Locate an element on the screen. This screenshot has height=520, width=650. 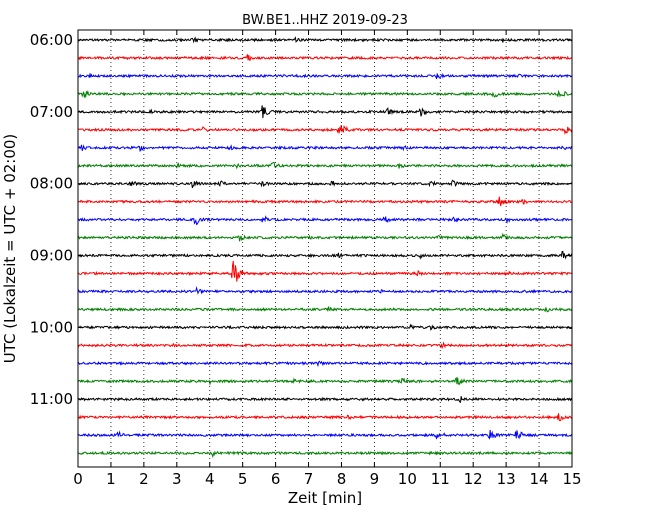
trace-1145-line is located at coordinates (325, 454).